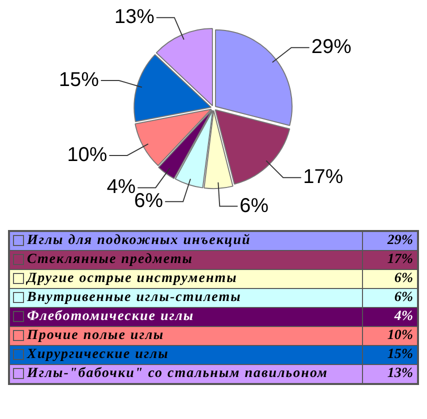 The image size is (427, 419). Describe the element at coordinates (400, 240) in the screenshot. I see `text: 29%` at that location.